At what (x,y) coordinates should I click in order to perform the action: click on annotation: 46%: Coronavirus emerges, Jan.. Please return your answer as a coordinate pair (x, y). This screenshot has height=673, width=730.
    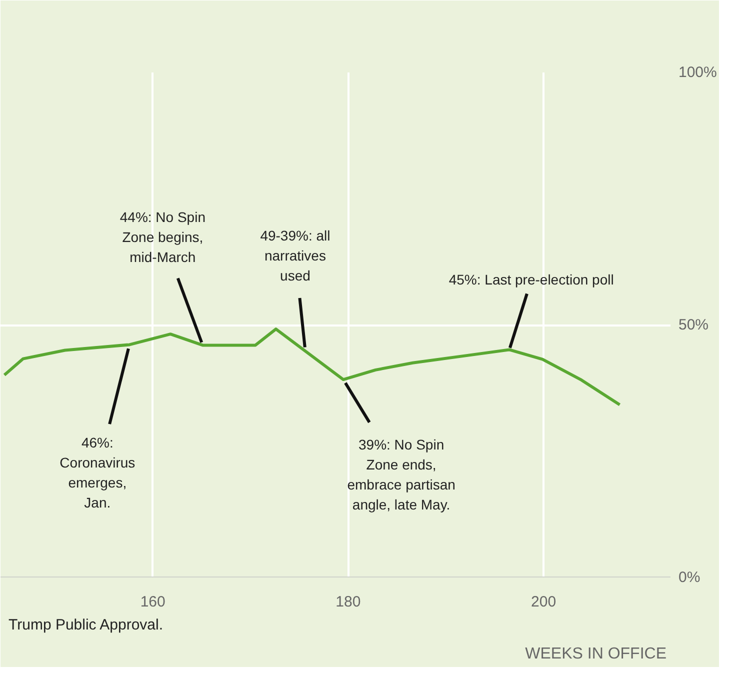
    Looking at the image, I should click on (98, 472).